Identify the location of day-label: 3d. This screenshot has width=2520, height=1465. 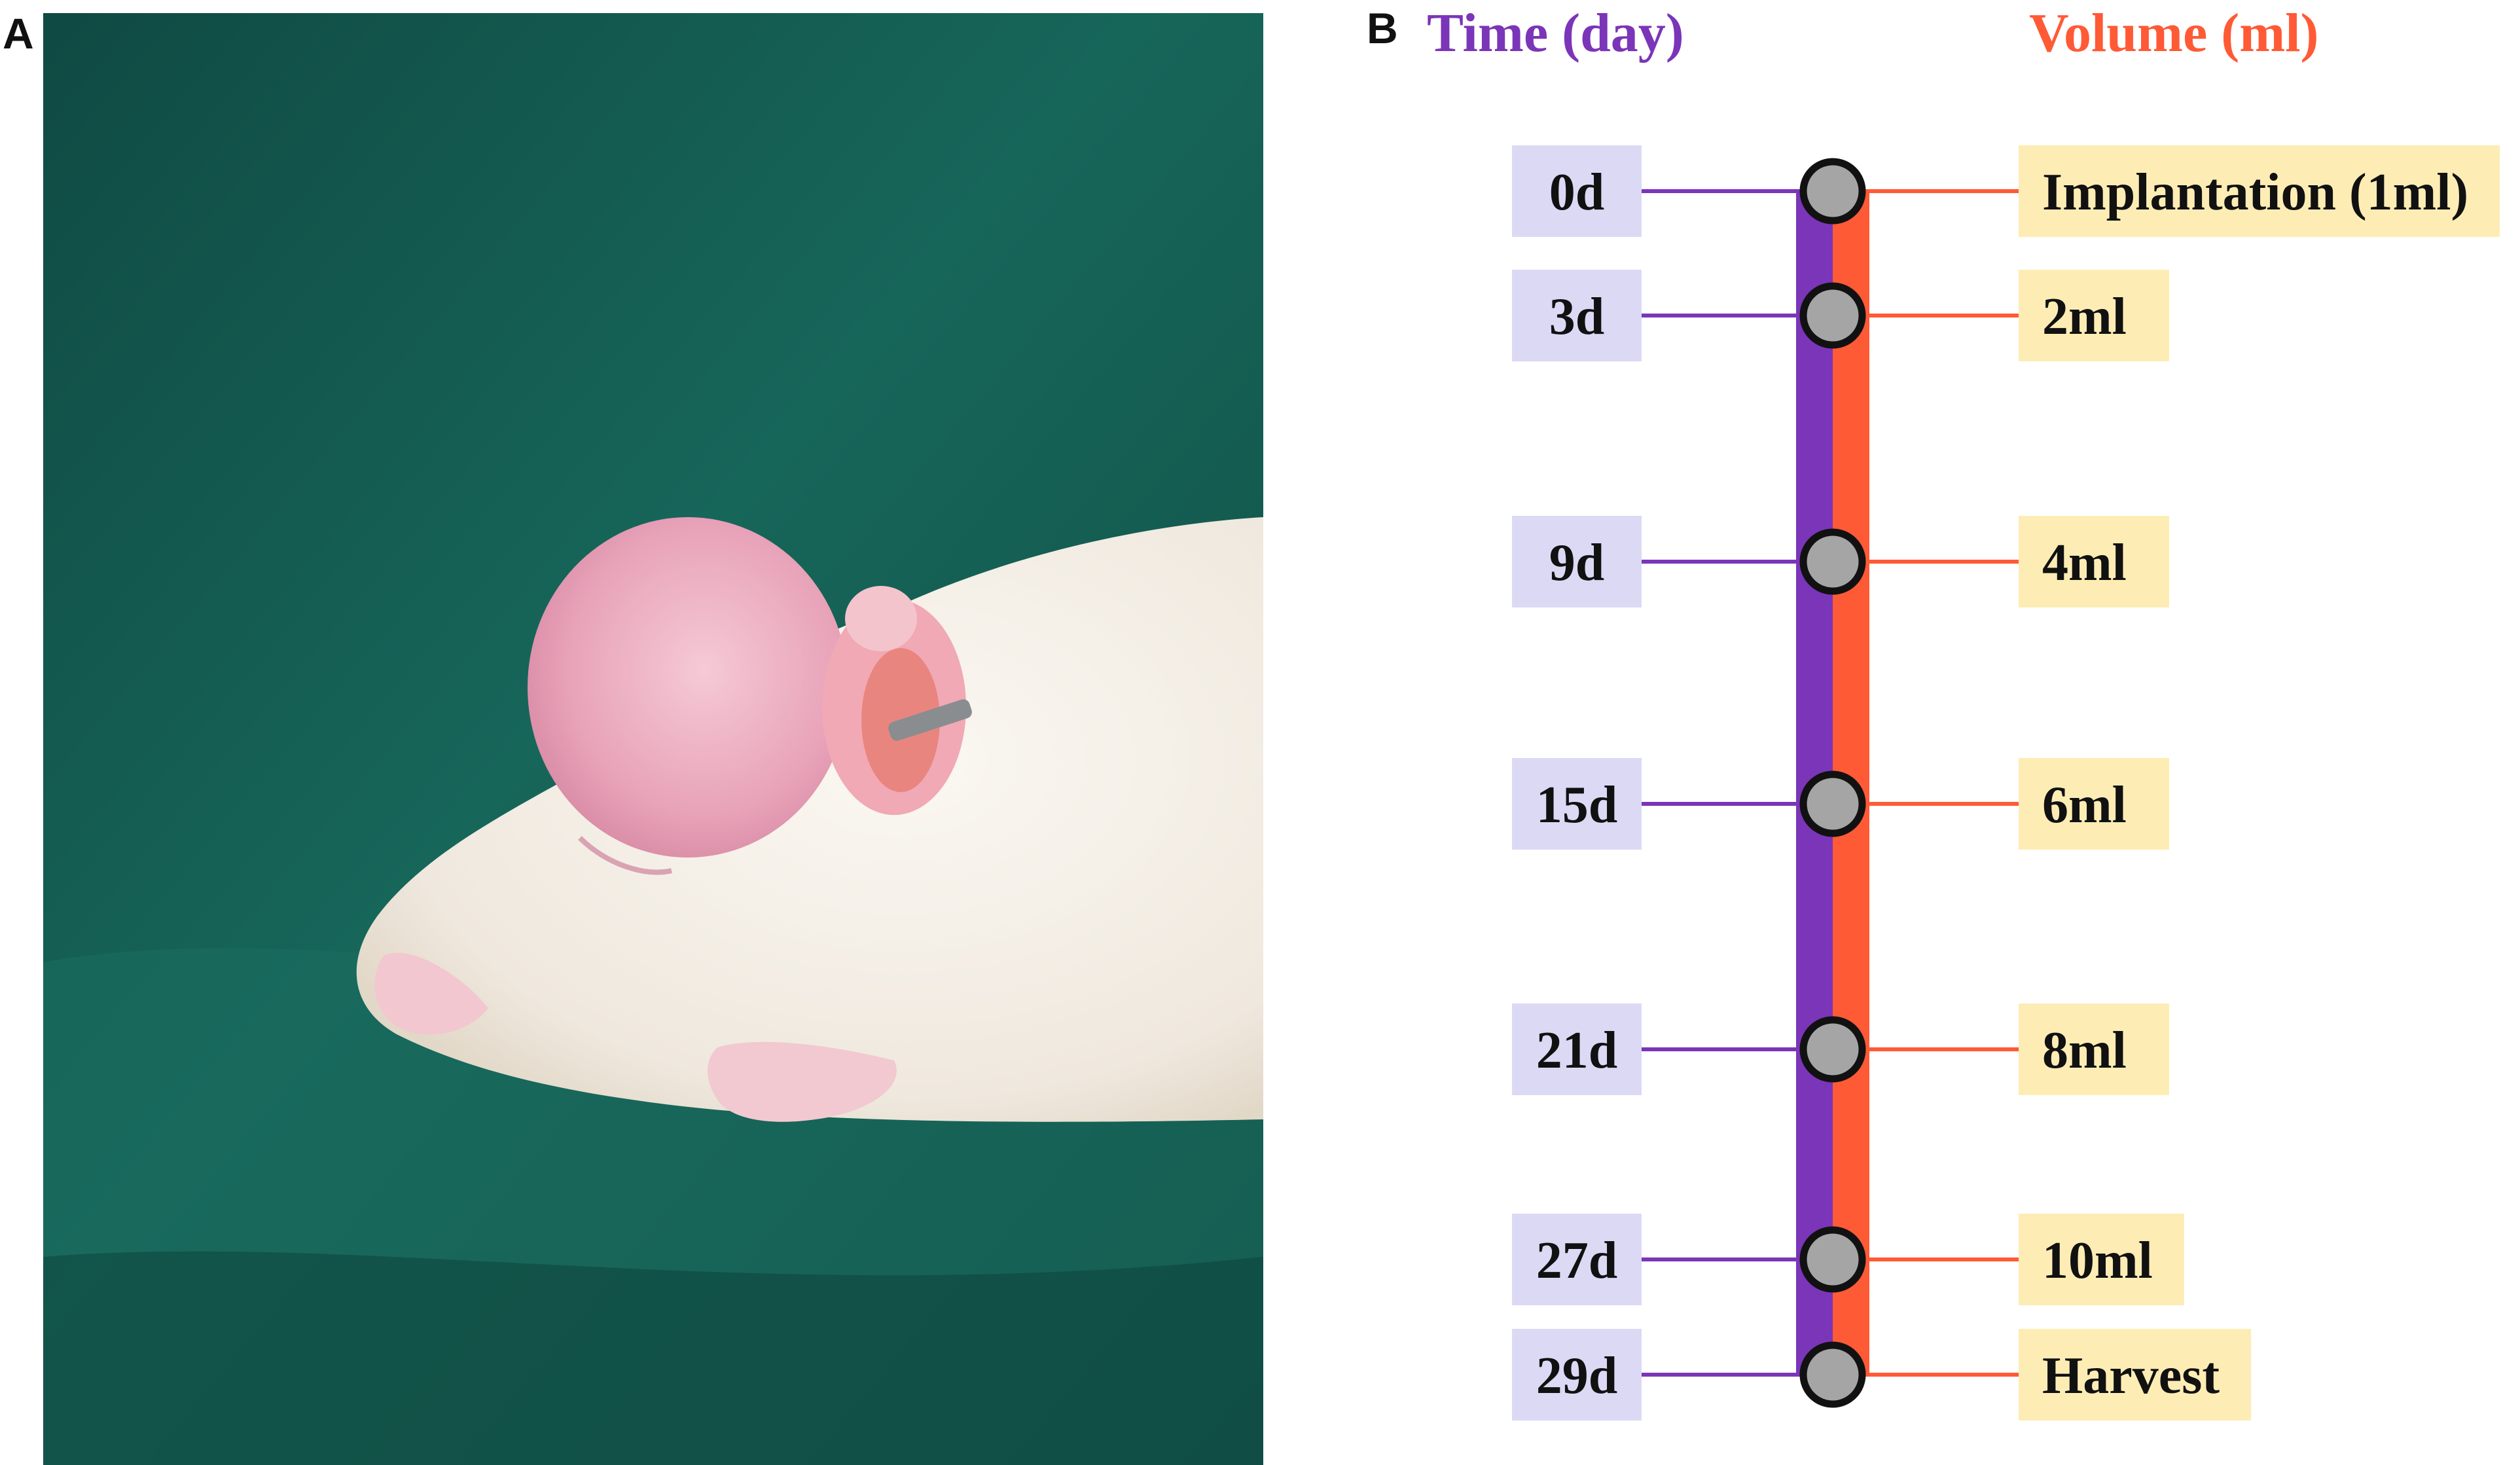
(1577, 317).